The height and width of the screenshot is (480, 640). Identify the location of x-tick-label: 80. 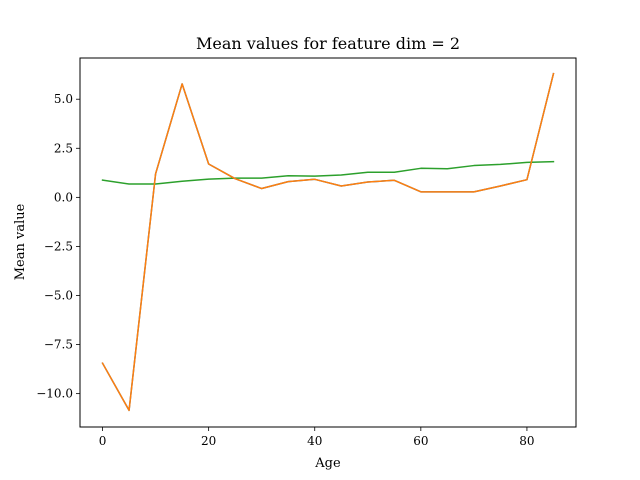
(526, 441).